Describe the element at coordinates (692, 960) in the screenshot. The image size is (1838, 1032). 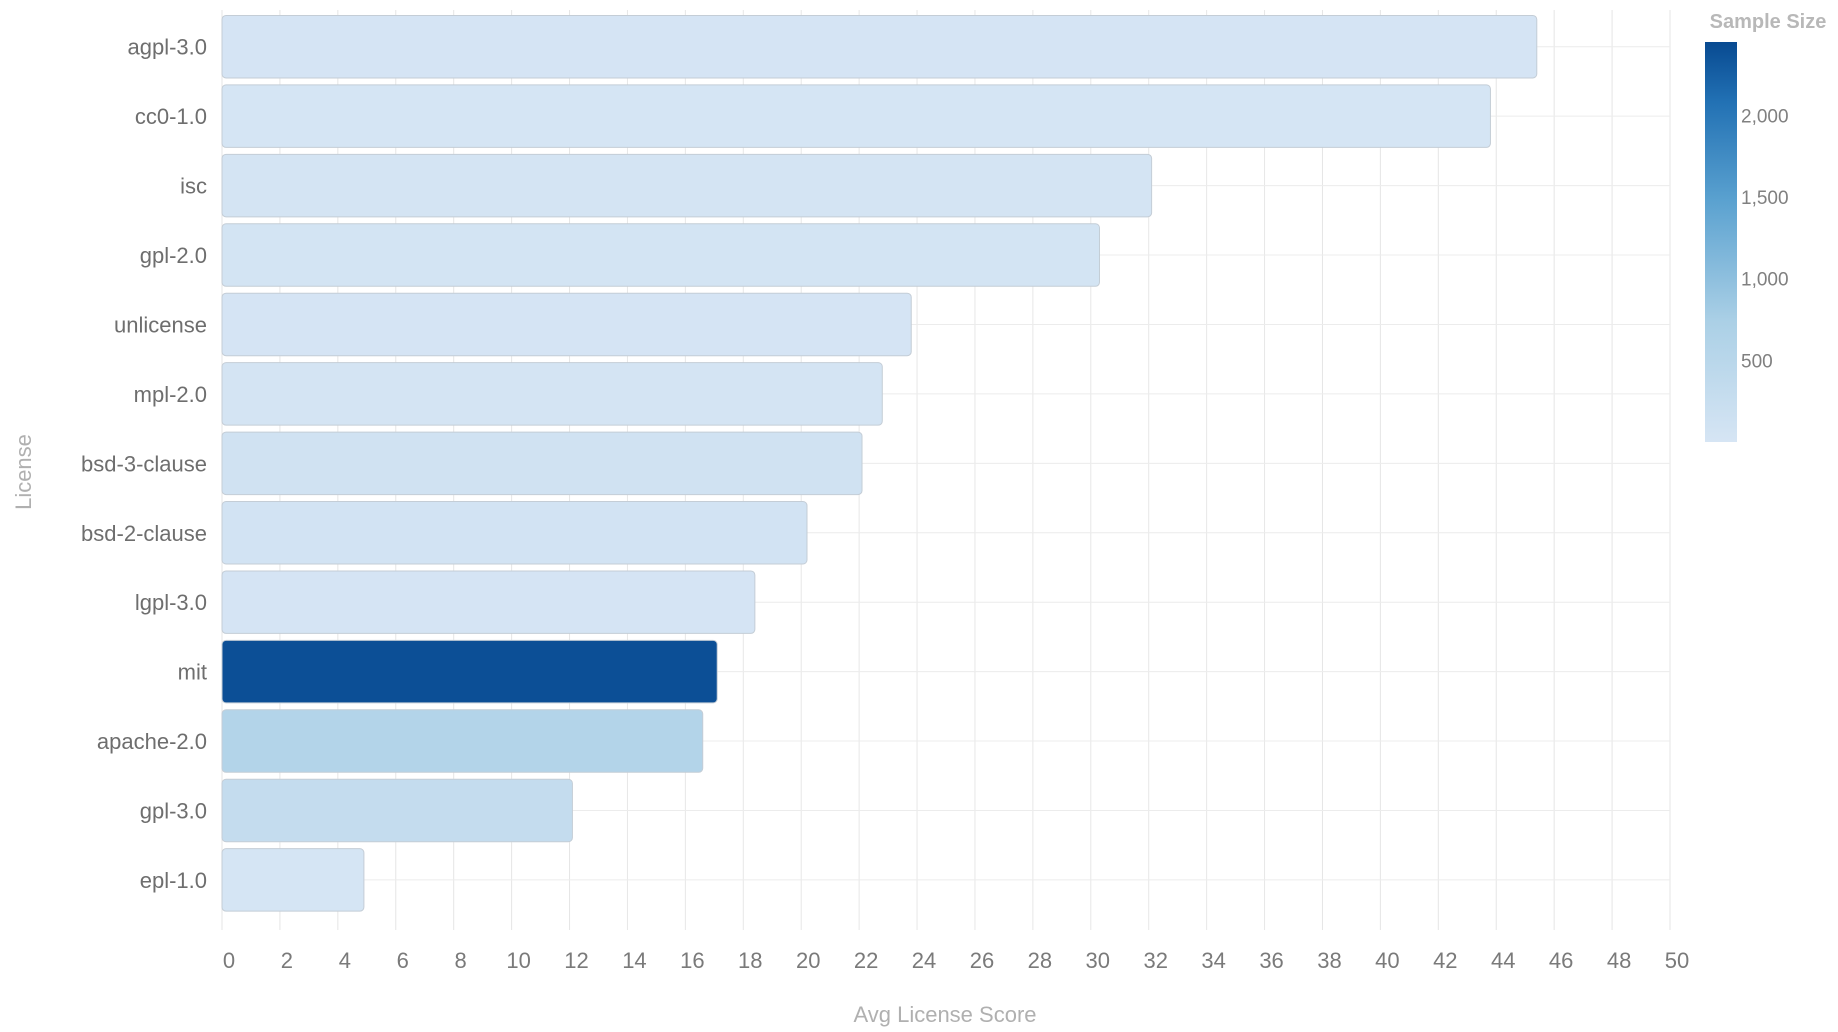
I see `x-tick-label: 16` at that location.